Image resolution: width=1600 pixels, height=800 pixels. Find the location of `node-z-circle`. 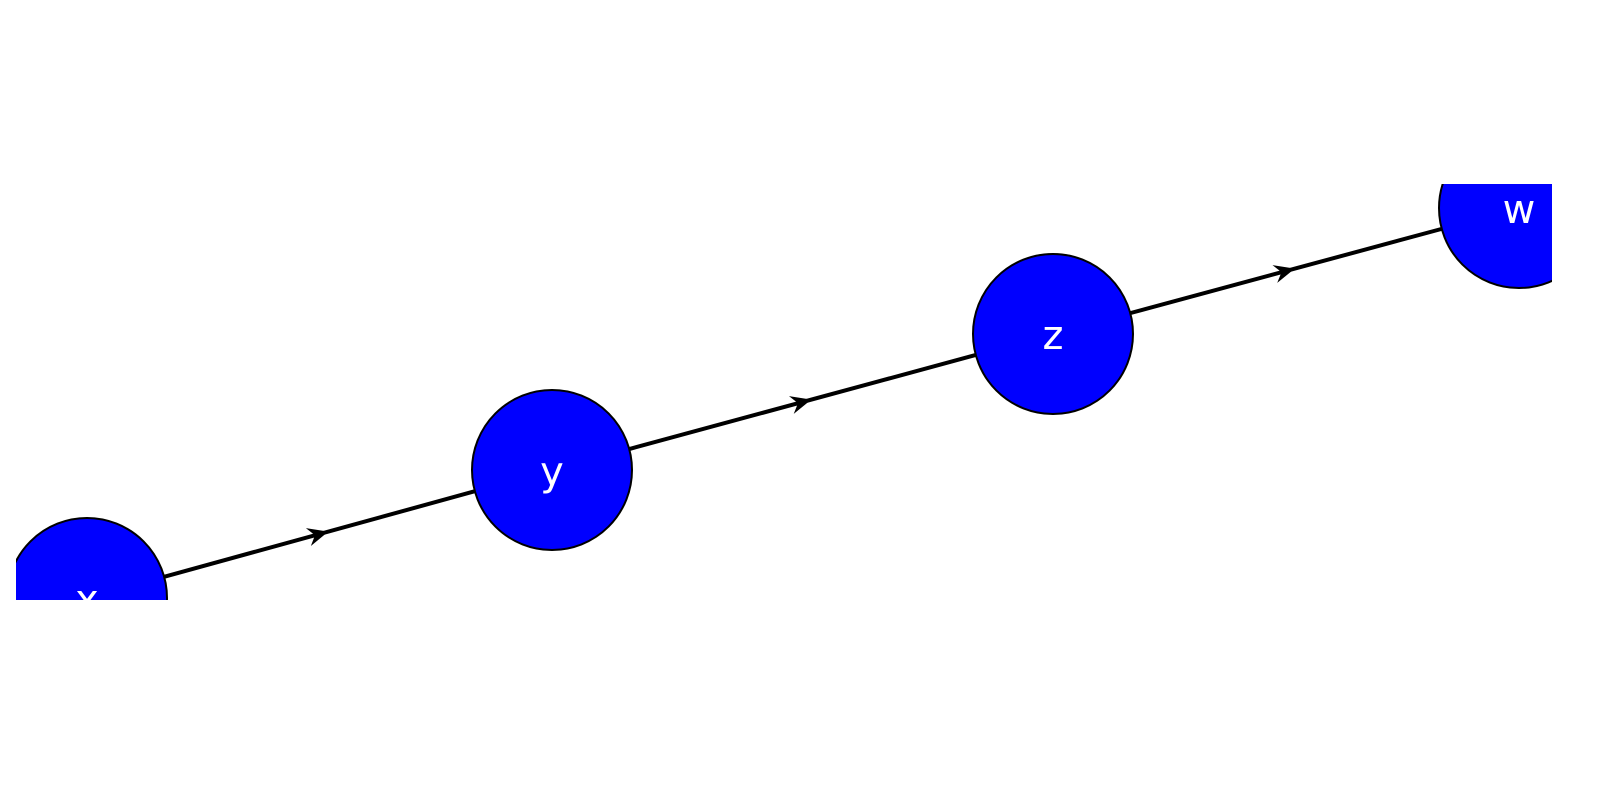

node-z-circle is located at coordinates (1053, 334).